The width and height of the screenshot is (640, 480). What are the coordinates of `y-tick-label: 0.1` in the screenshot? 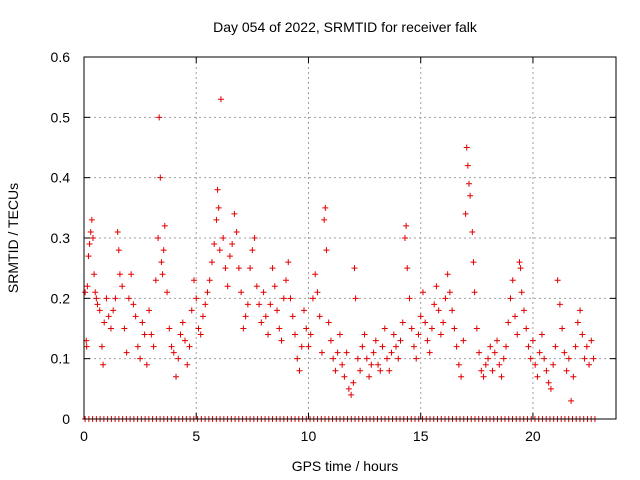 It's located at (61, 359).